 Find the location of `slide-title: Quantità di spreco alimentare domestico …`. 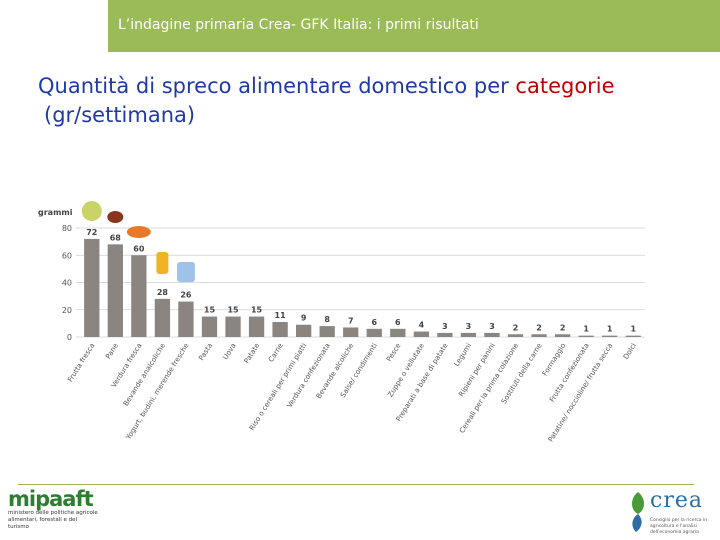

slide-title: Quantità di spreco alimentare domestico … is located at coordinates (368, 101).